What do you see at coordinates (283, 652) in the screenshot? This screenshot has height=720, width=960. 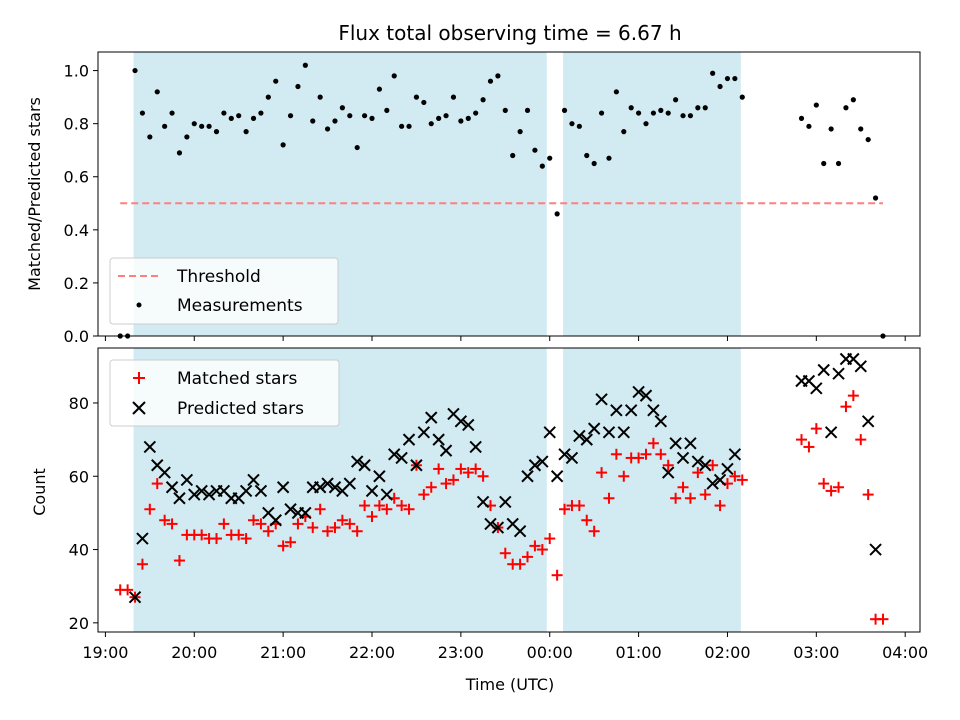 I see `x-tick-label: 21:00` at bounding box center [283, 652].